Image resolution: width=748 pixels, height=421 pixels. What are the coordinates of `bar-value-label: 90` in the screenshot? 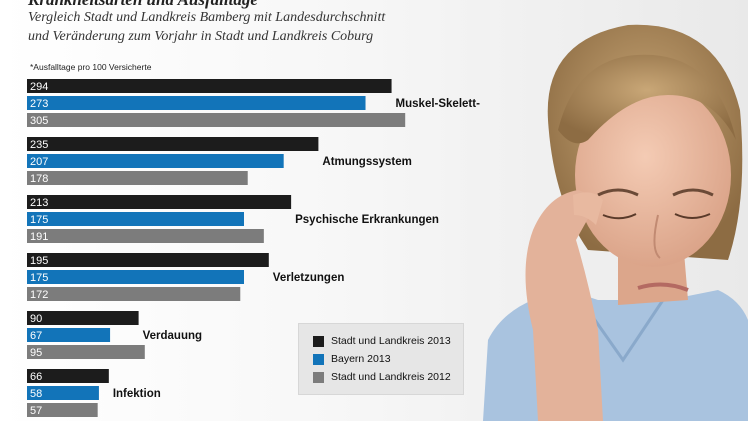 It's located at (36, 319).